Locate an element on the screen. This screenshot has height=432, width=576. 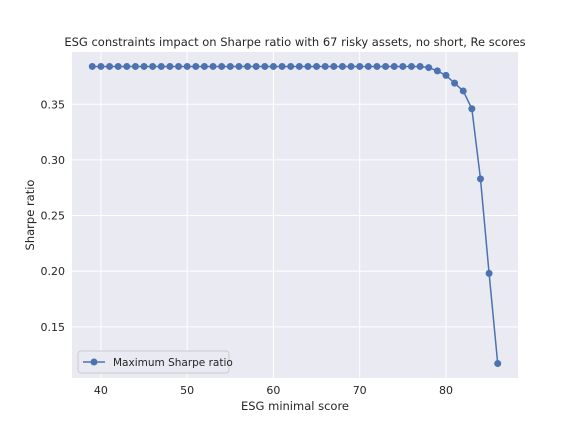
legend: Maximum Sharpe ratio is located at coordinates (155, 362).